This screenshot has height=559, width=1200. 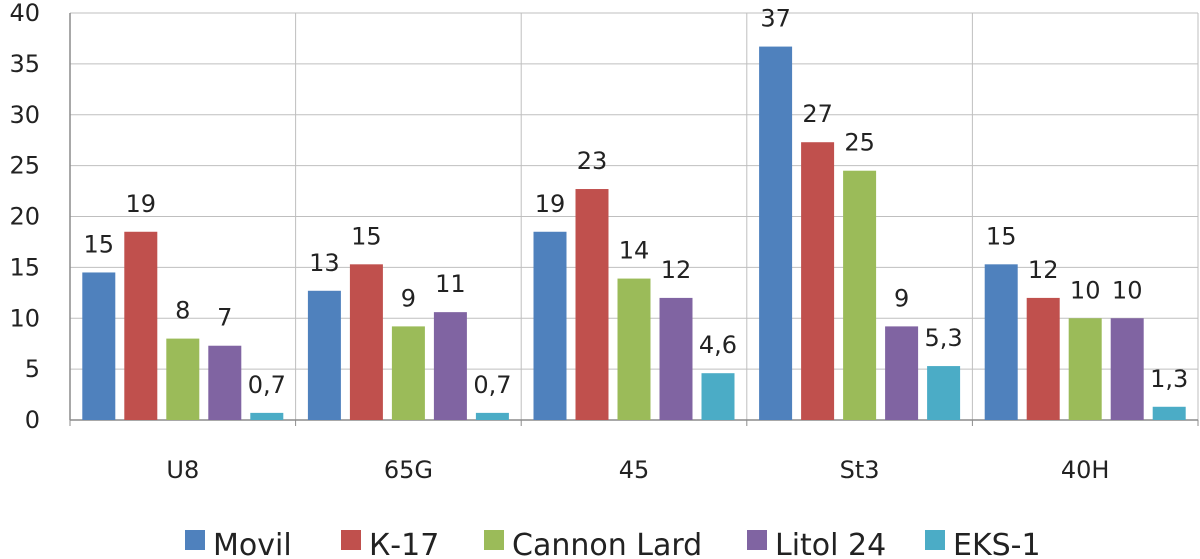 What do you see at coordinates (592, 161) in the screenshot?
I see `data-label: 23` at bounding box center [592, 161].